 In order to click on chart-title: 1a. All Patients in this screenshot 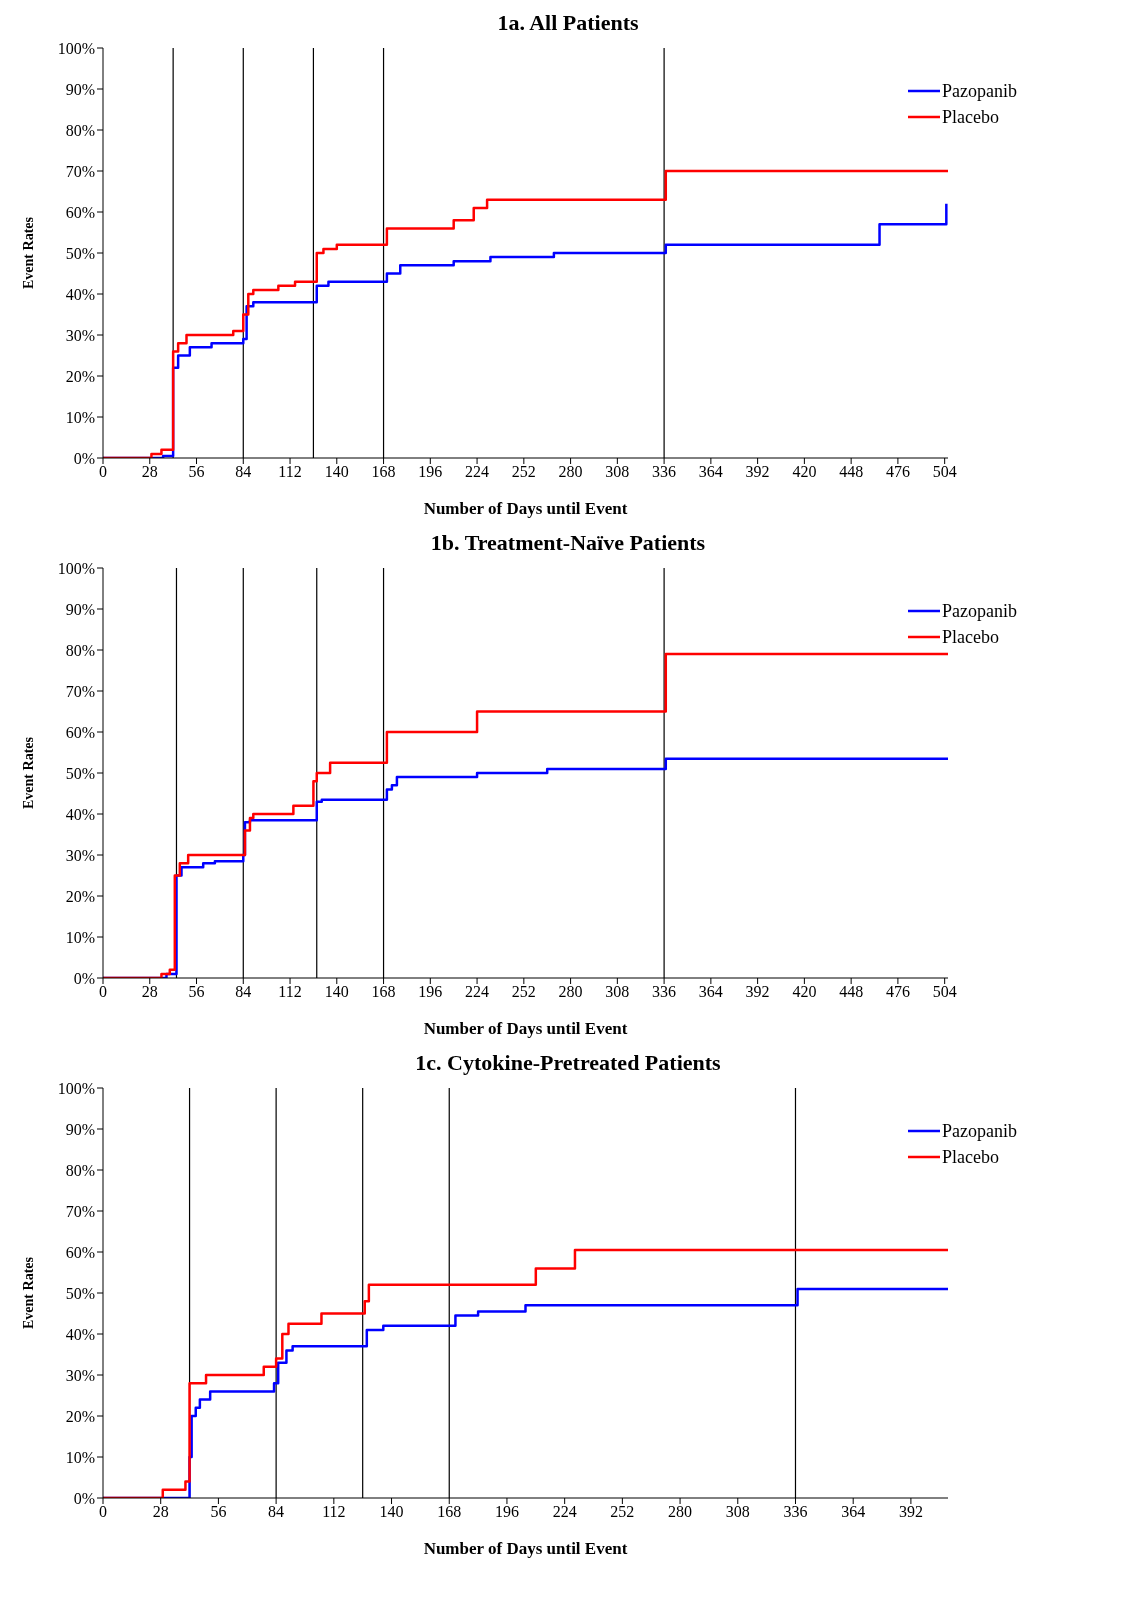, I will do `click(568, 23)`.